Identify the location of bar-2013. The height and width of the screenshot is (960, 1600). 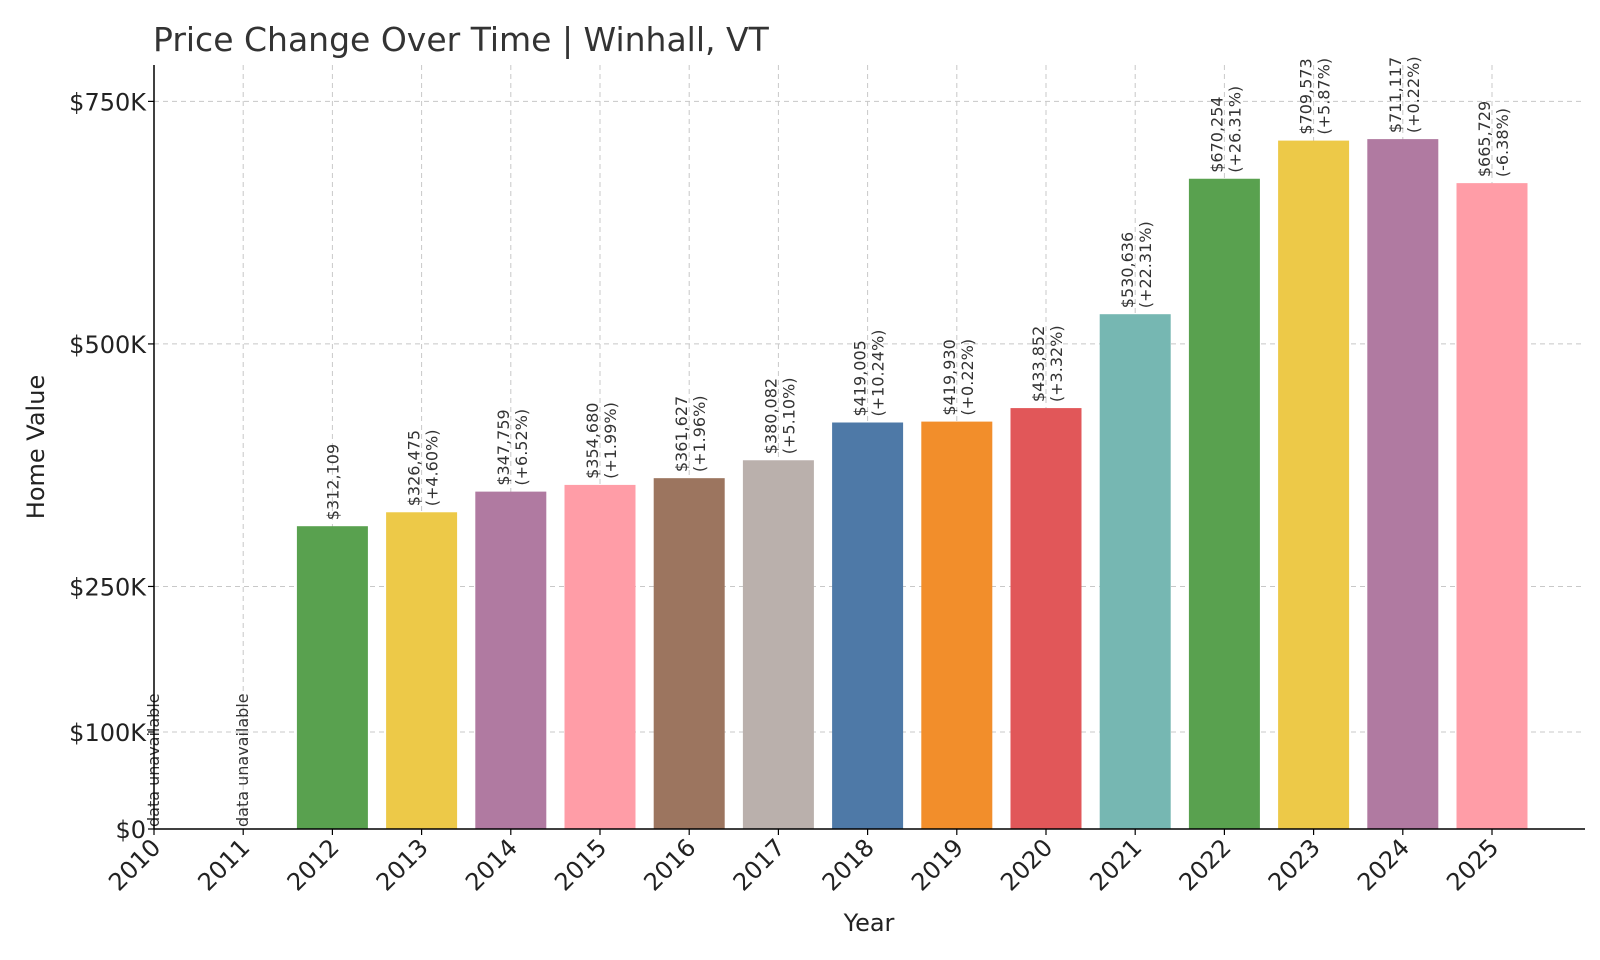
(422, 670).